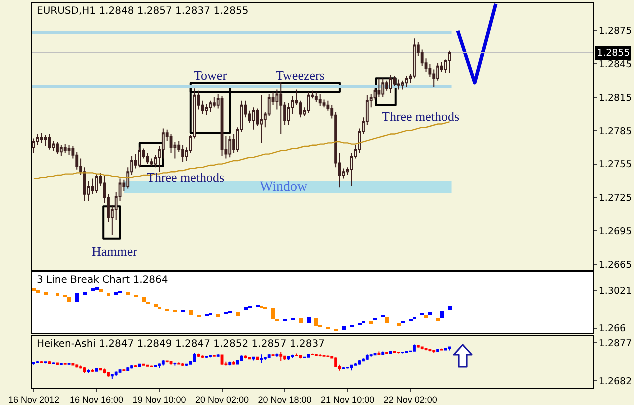 Image resolution: width=634 pixels, height=405 pixels. Describe the element at coordinates (97, 399) in the screenshot. I see `x-tick-label: 16 Nov 16:00` at that location.